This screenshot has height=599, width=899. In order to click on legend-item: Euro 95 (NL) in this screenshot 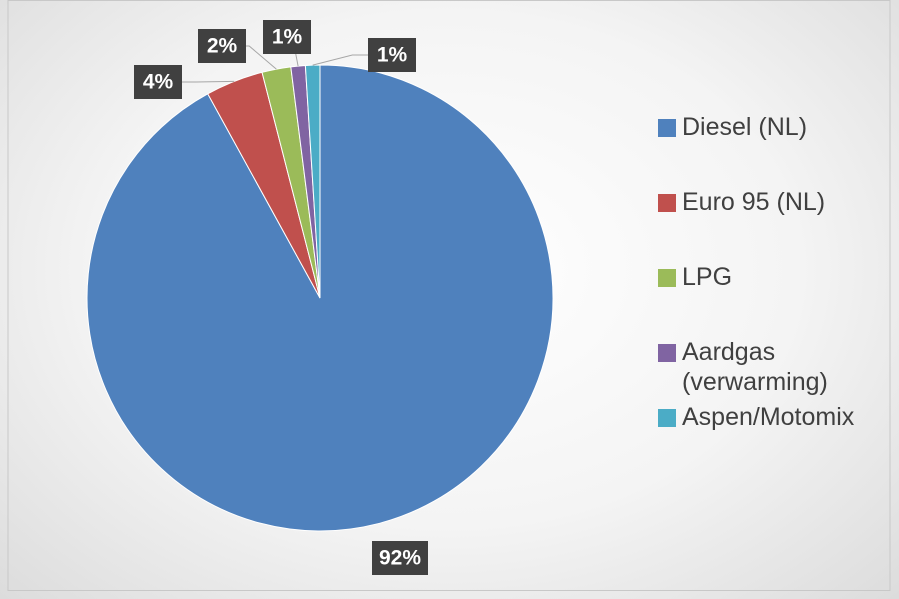, I will do `click(737, 202)`.